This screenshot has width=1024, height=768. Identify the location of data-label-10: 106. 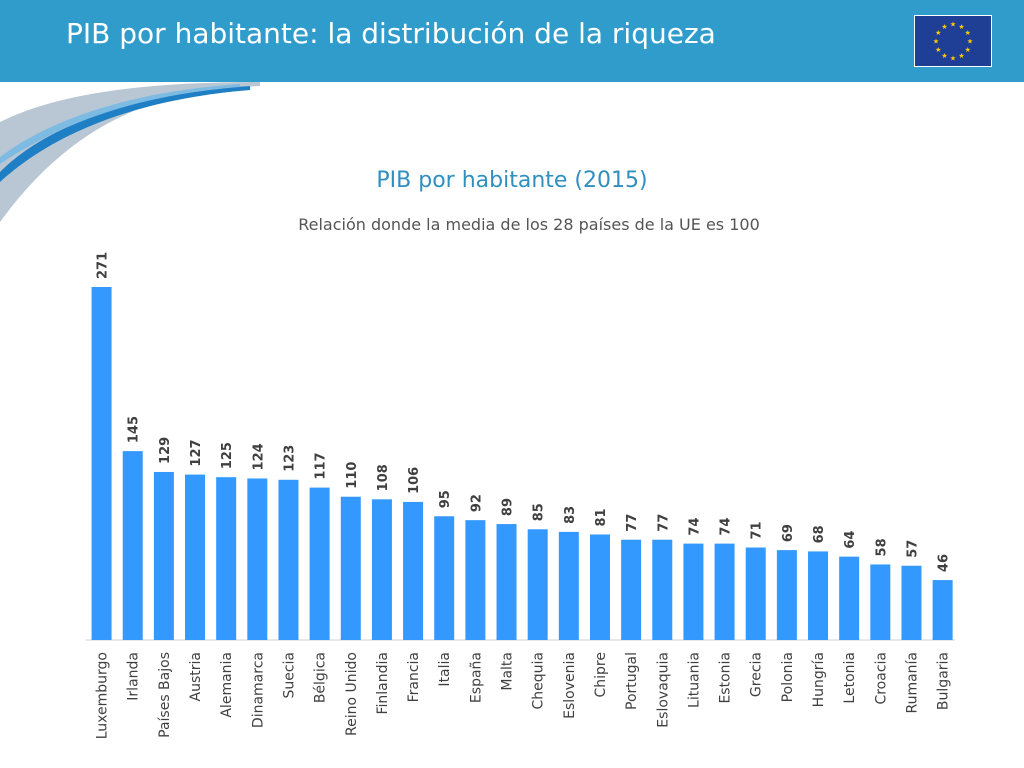
(414, 480).